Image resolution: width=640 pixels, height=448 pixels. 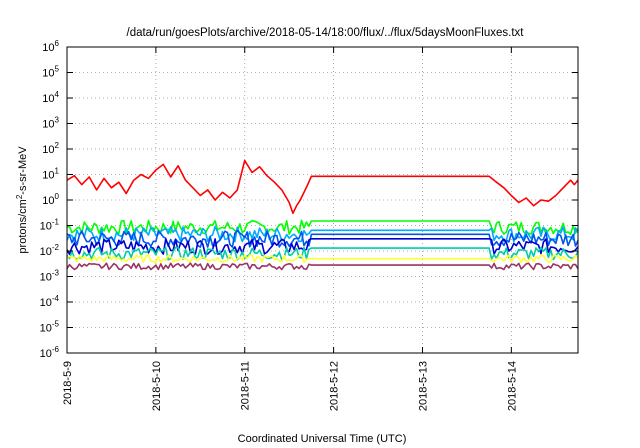 I want to click on y-tick-label: 10⁴, so click(x=50, y=97).